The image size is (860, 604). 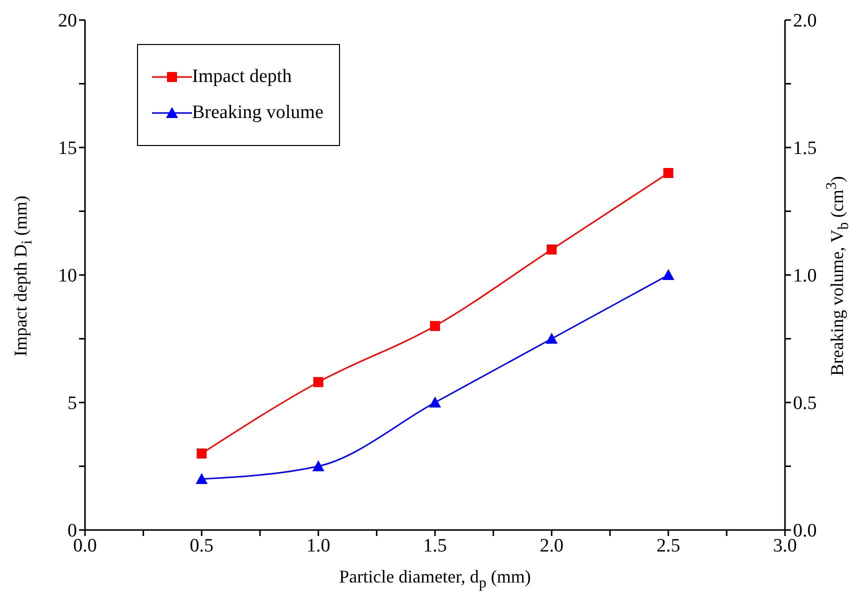 What do you see at coordinates (258, 113) in the screenshot?
I see `legend-label: Breaking volume` at bounding box center [258, 113].